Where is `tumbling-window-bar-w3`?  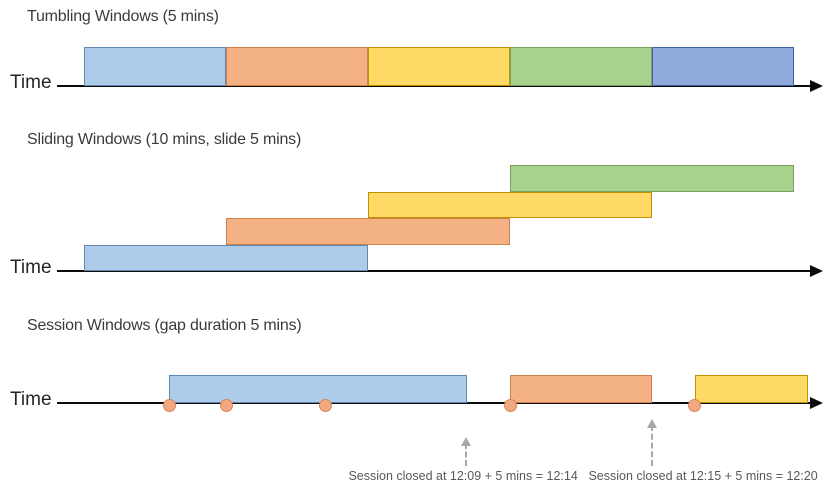
tumbling-window-bar-w3 is located at coordinates (439, 66).